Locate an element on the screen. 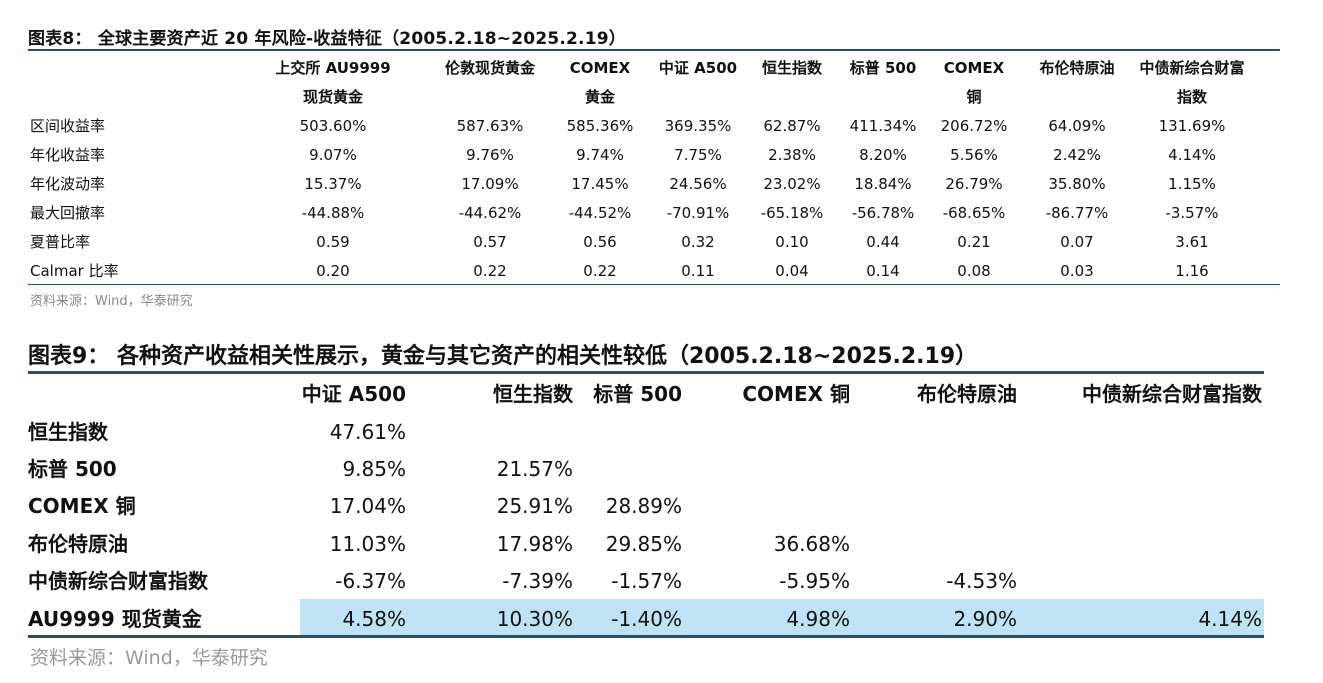 The height and width of the screenshot is (683, 1323). table8-cell: 0.10 is located at coordinates (792, 242).